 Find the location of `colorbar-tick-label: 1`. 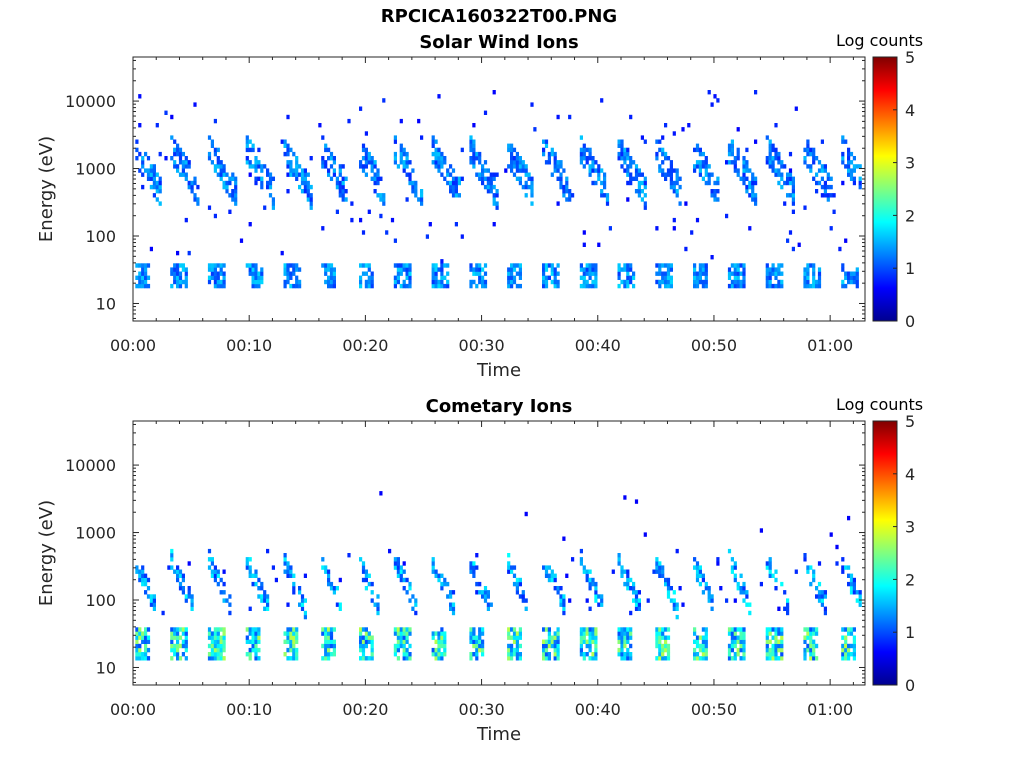

colorbar-tick-label: 1 is located at coordinates (910, 632).